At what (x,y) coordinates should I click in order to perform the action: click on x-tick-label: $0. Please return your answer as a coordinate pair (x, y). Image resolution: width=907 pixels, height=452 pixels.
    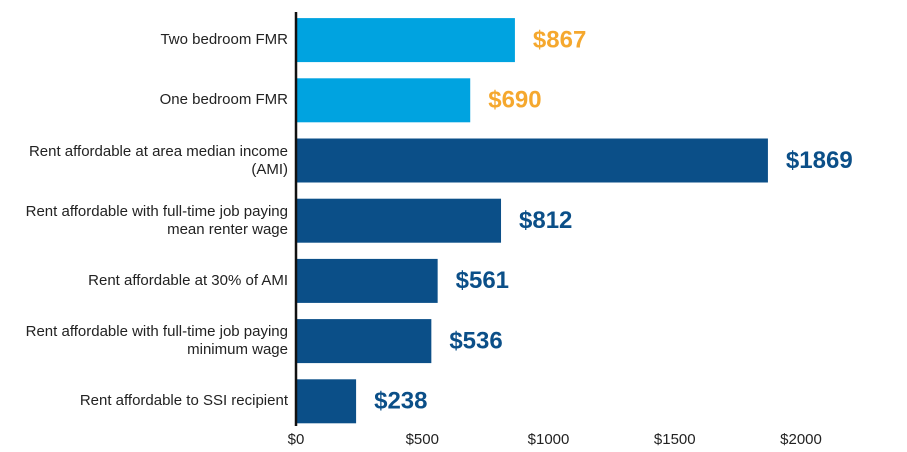
    Looking at the image, I should click on (296, 439).